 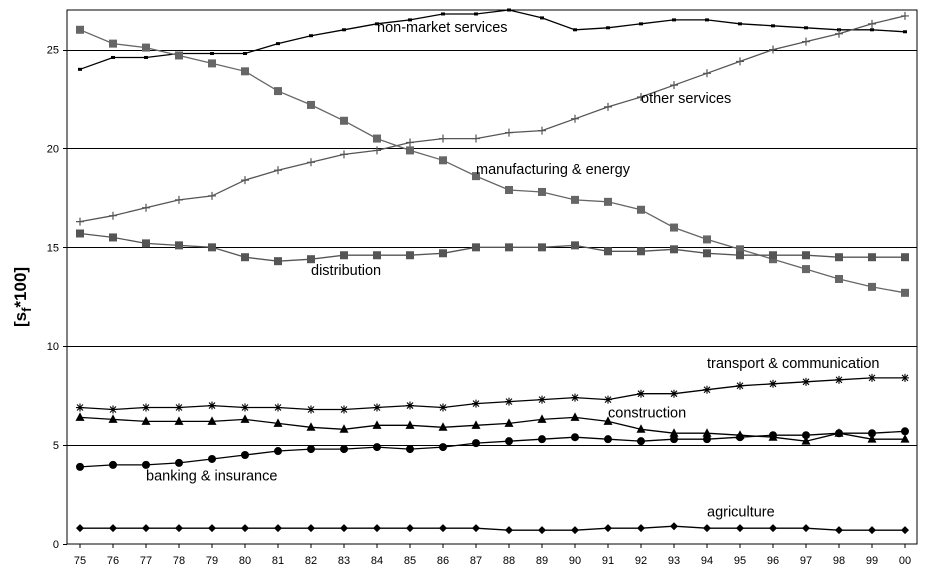 I want to click on series-label-distribution: distribution, so click(x=346, y=271).